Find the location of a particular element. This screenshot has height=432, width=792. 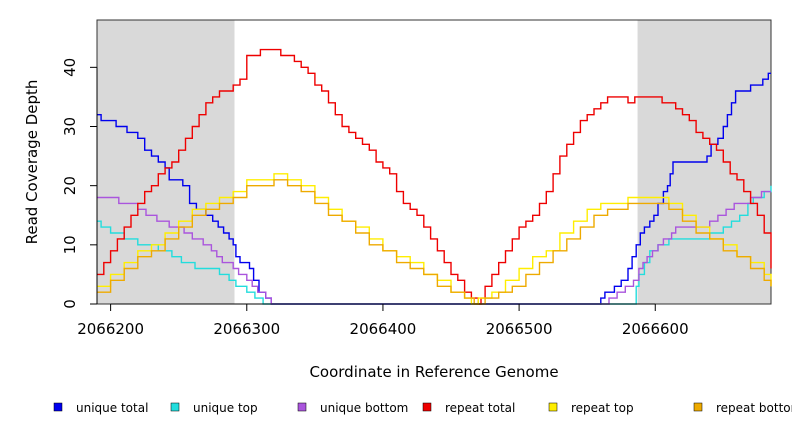

legend-label: repeat total is located at coordinates (480, 408).